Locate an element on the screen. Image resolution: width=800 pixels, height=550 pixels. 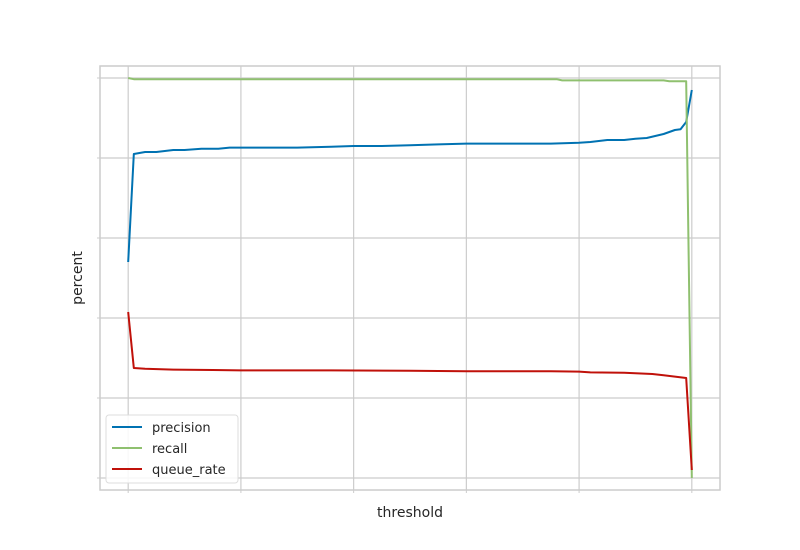
legend-label-recall: recall is located at coordinates (169, 449).